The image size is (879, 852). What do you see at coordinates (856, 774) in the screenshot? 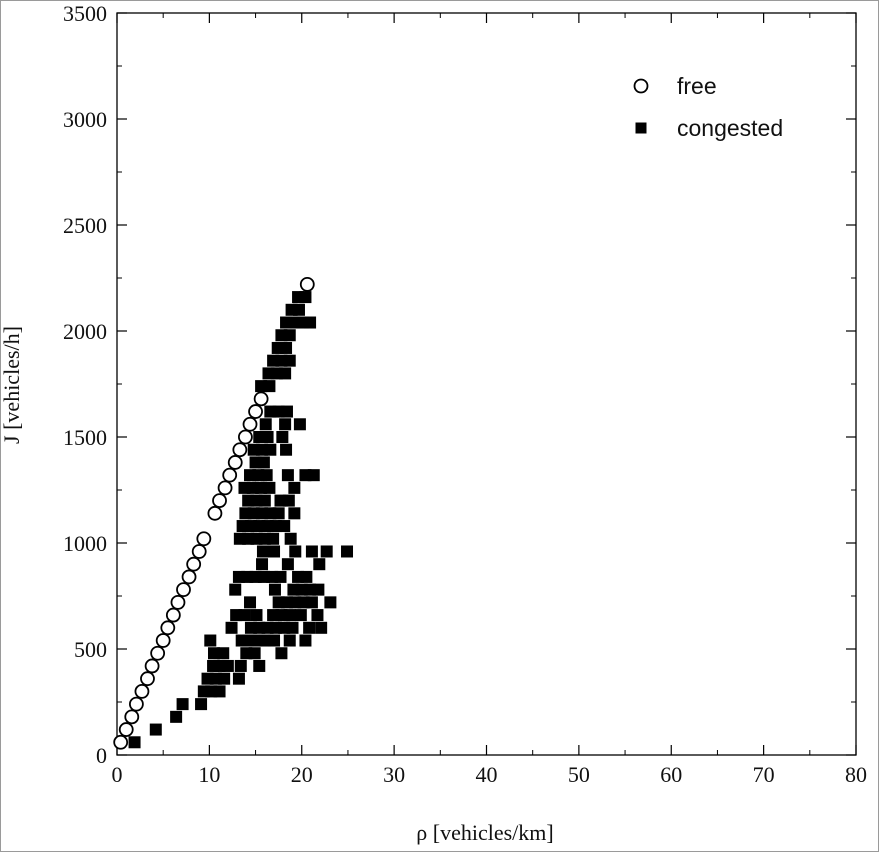
I see `x-tick-label: 80` at bounding box center [856, 774].